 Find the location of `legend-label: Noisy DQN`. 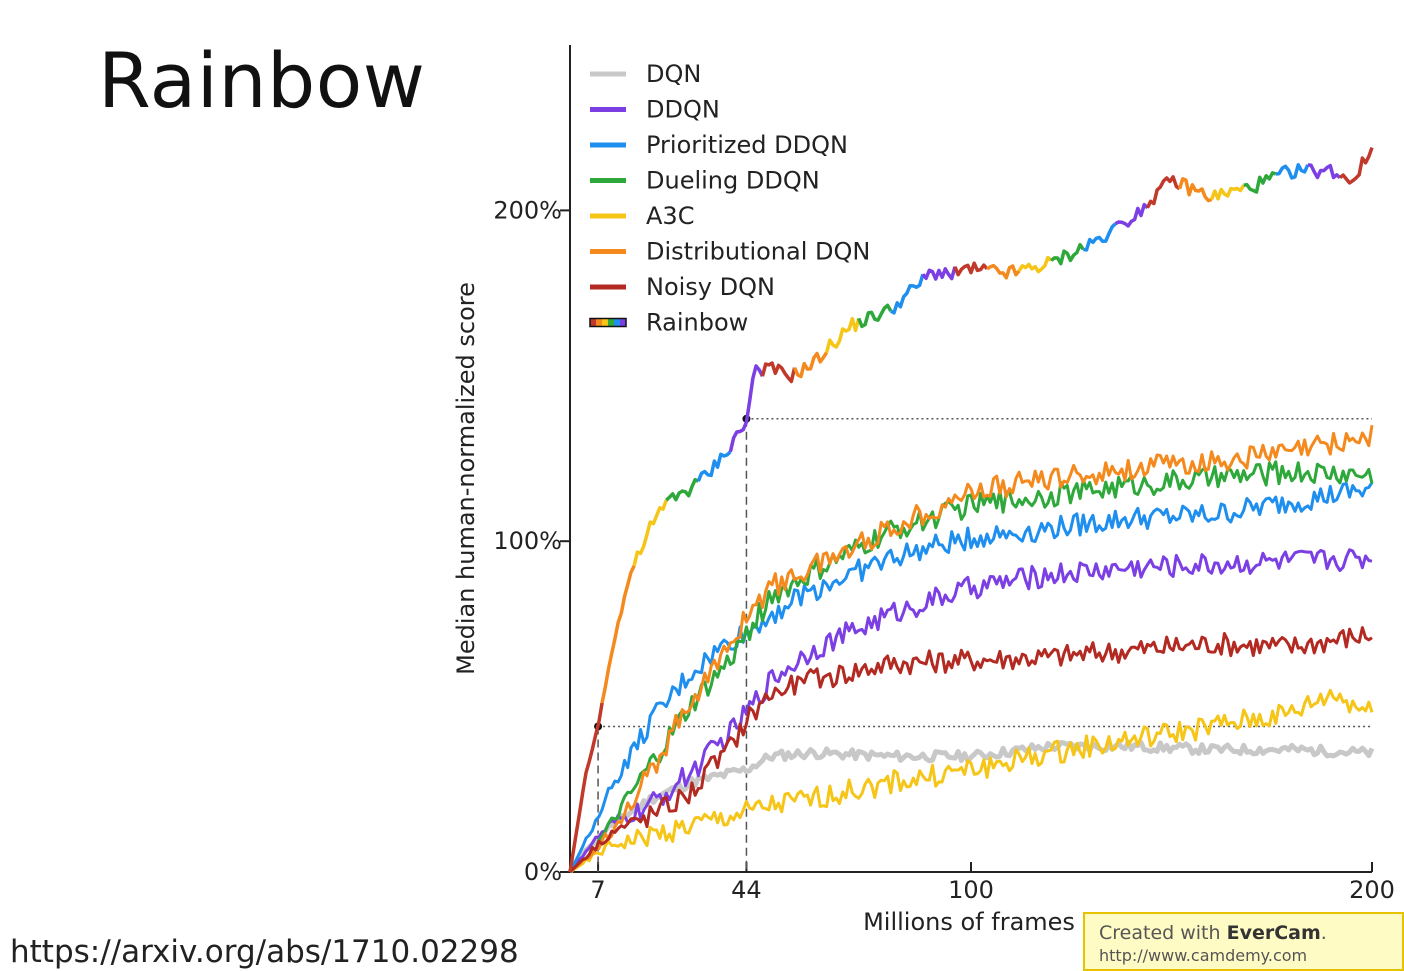

legend-label: Noisy DQN is located at coordinates (710, 287).